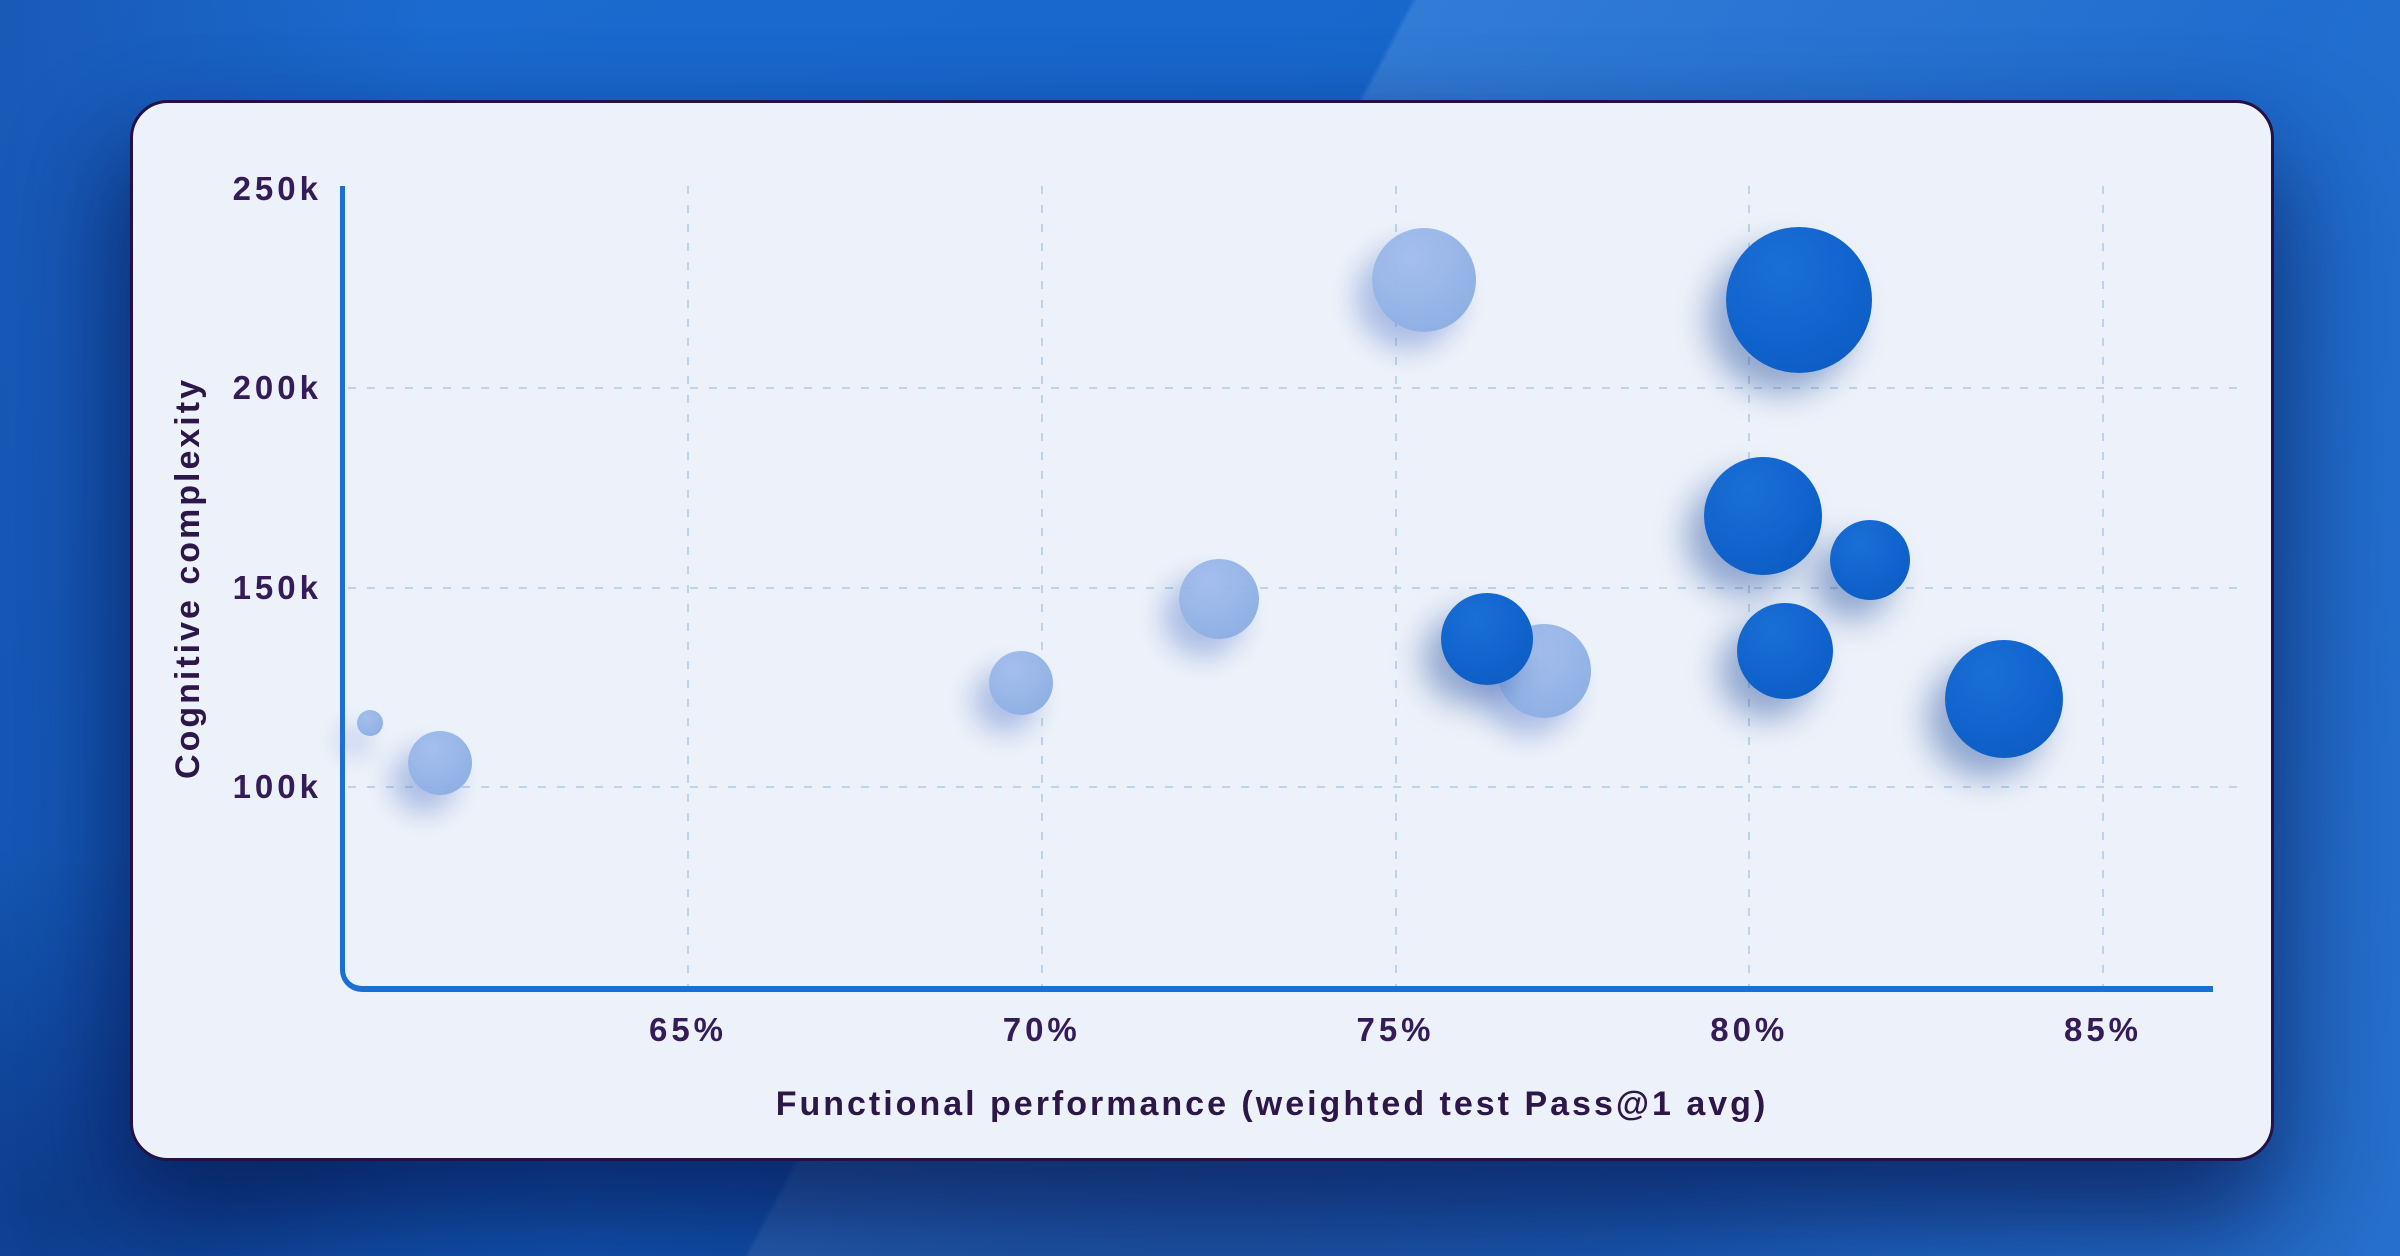 The image size is (2400, 1256). I want to click on x-tick-label: 65%, so click(688, 1029).